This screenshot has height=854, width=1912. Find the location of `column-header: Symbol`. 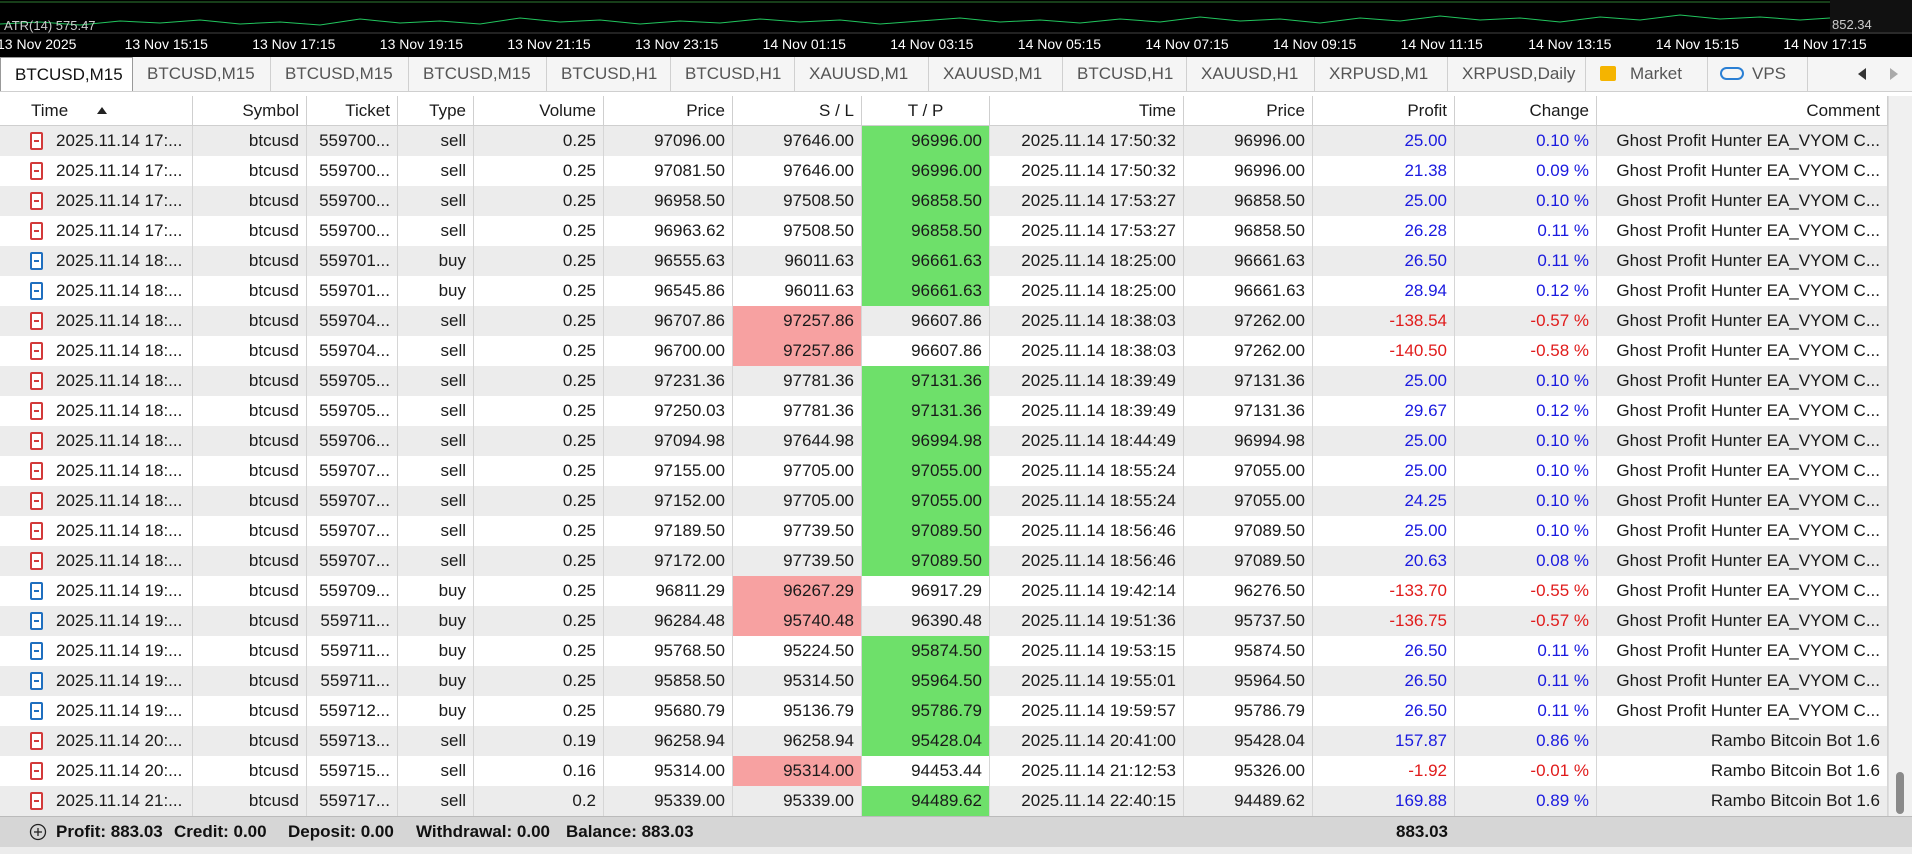

column-header: Symbol is located at coordinates (250, 111).